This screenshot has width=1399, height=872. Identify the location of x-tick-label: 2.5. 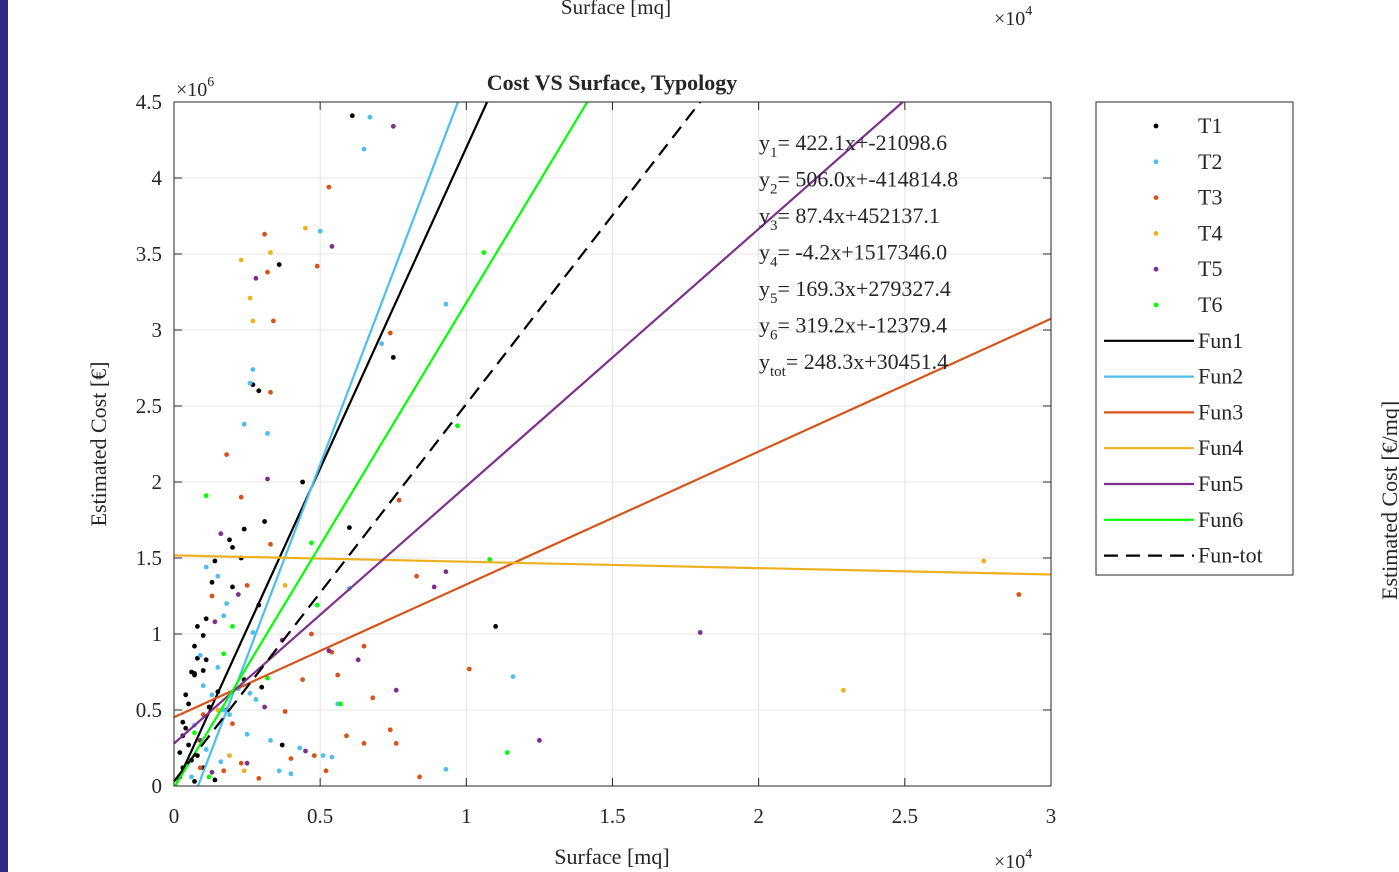
(905, 816).